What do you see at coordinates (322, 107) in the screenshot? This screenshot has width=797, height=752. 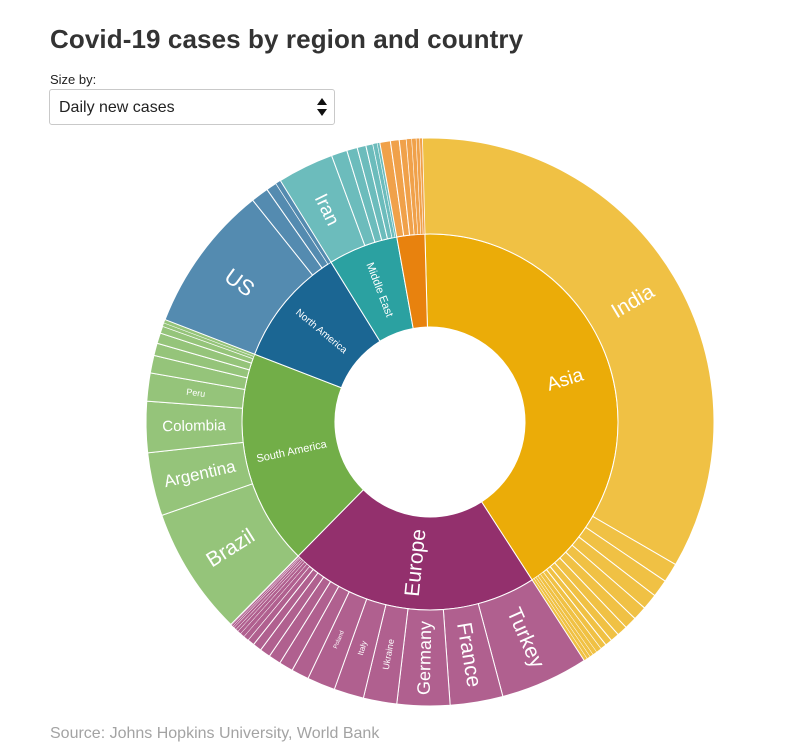 I see `select-arrows-icon` at bounding box center [322, 107].